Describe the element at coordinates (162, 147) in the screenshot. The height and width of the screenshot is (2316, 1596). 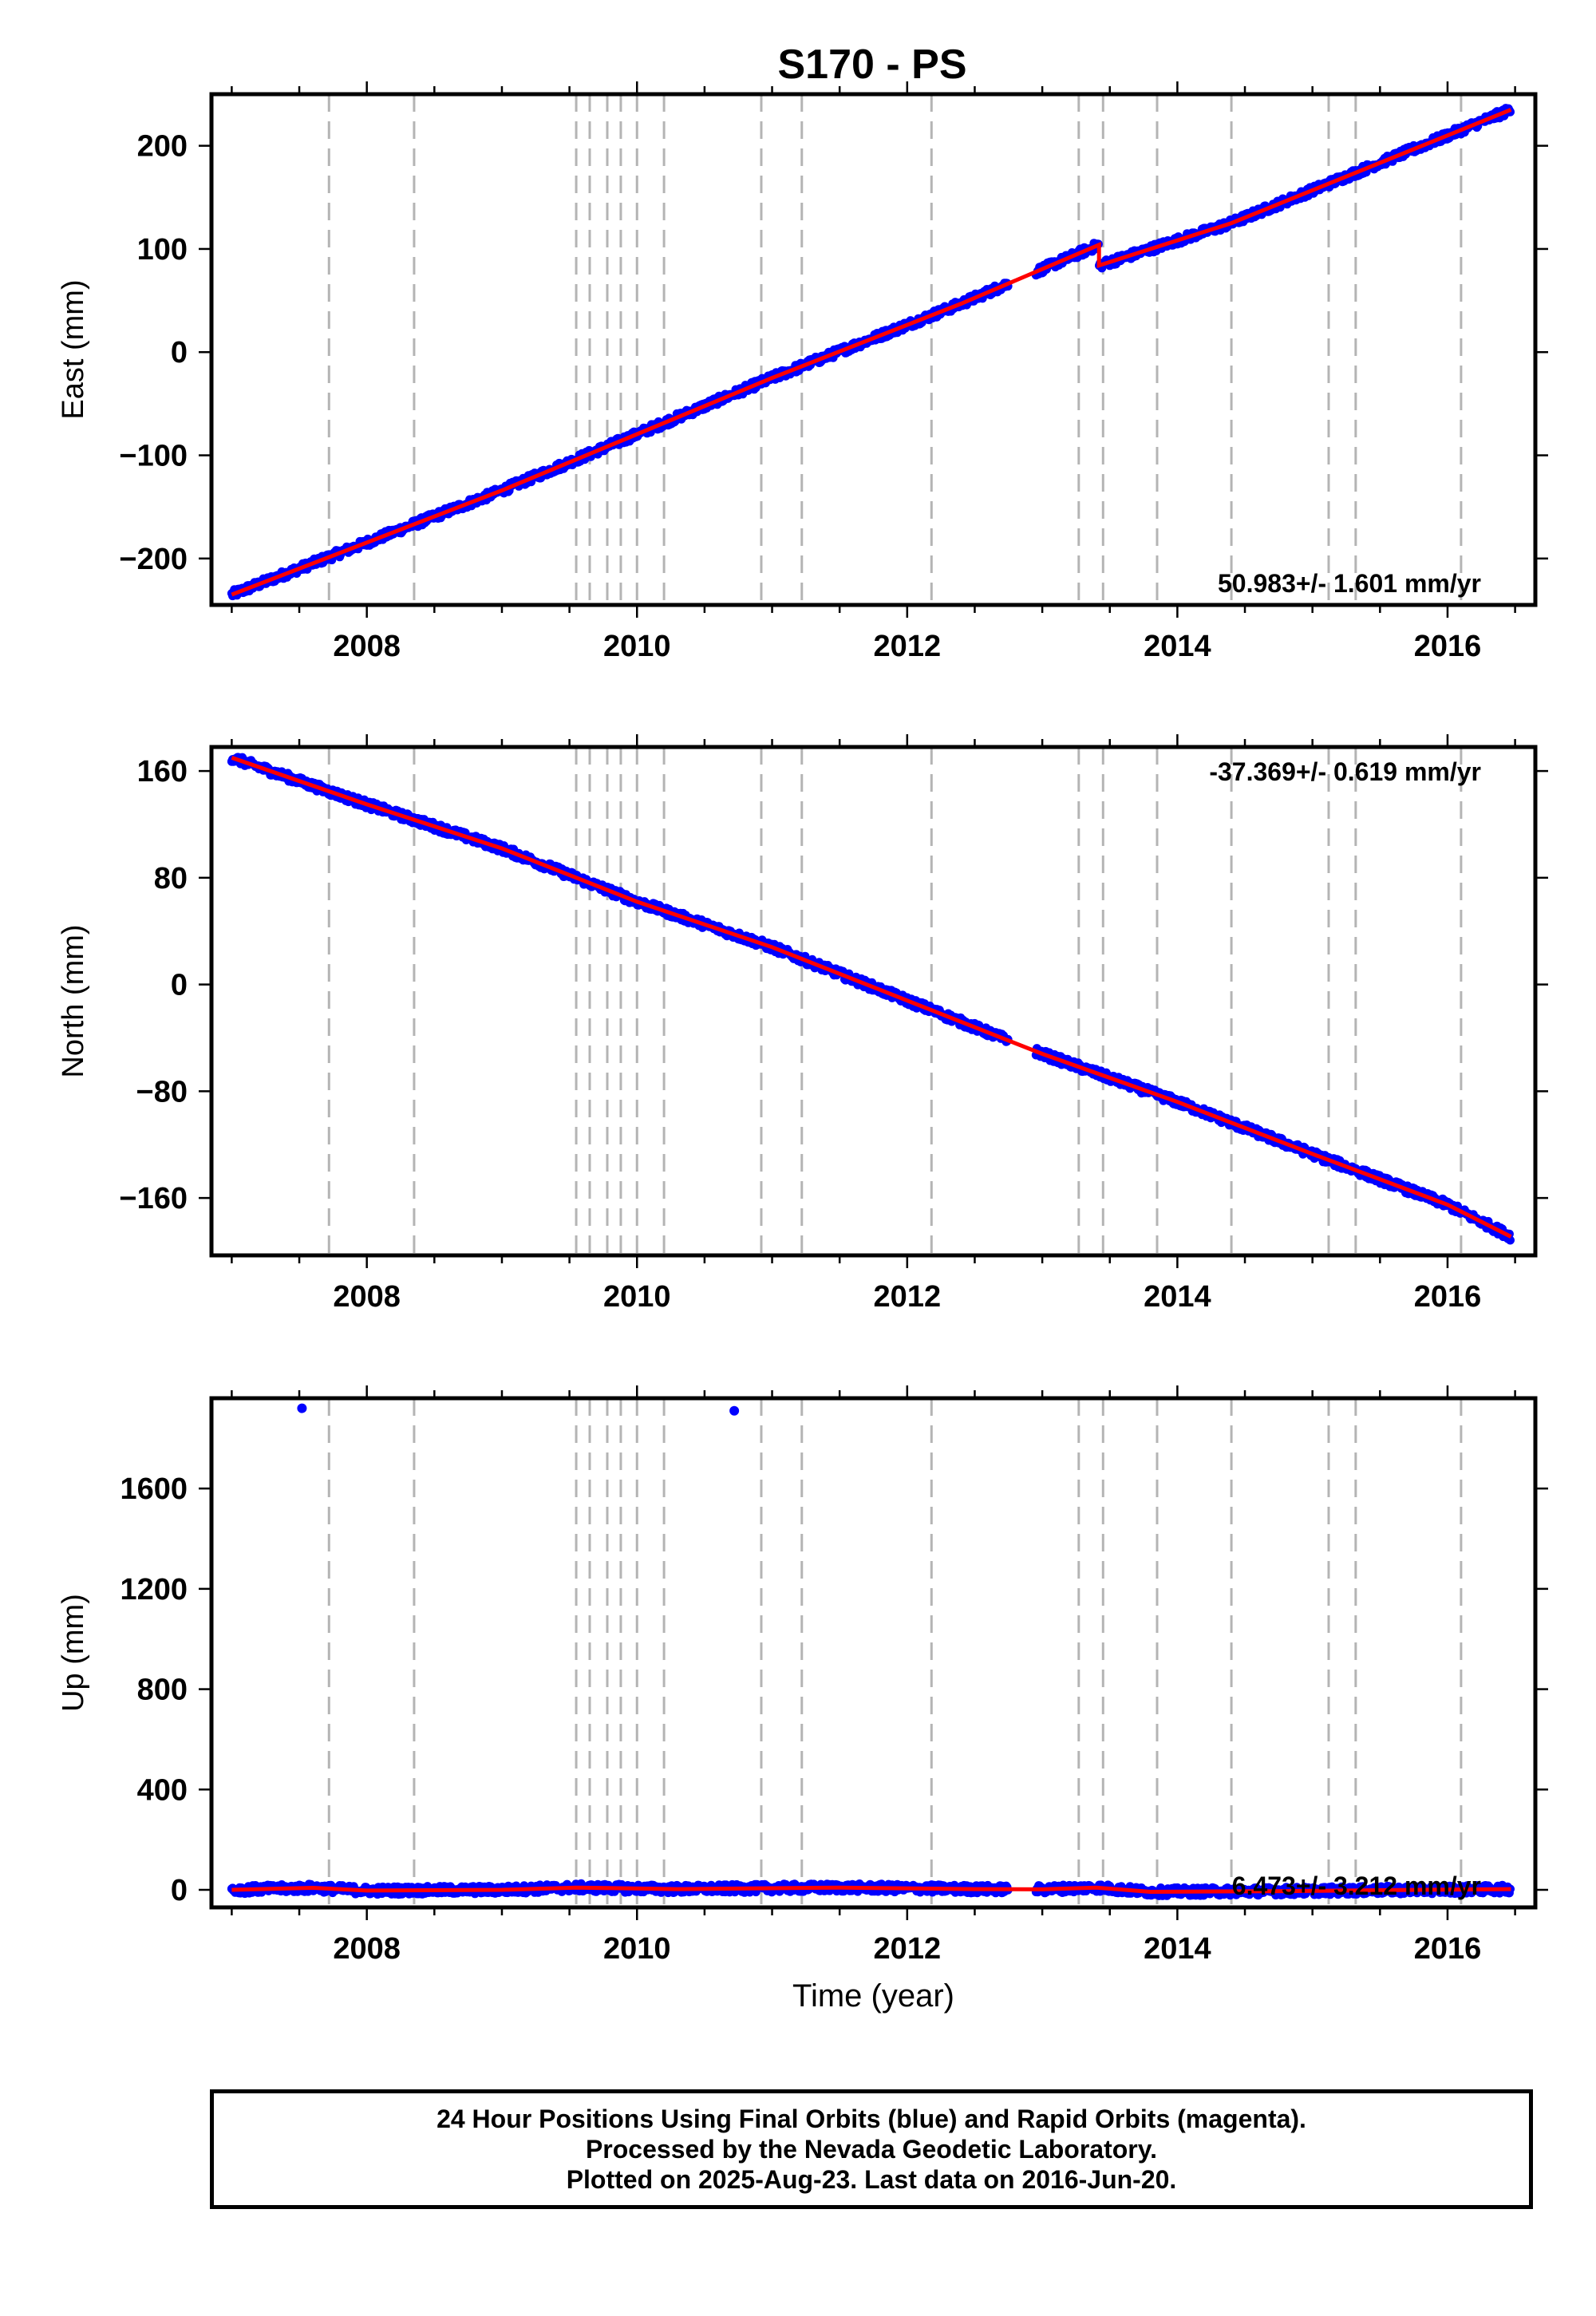
I see `y-tick-label: 200` at that location.